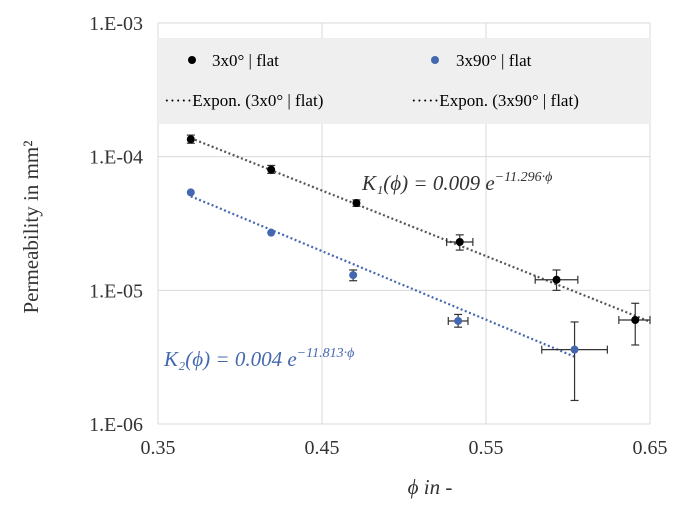 This screenshot has height=507, width=677. I want to click on equation-k1-exponent: −11.296·ϕ, so click(524, 177).